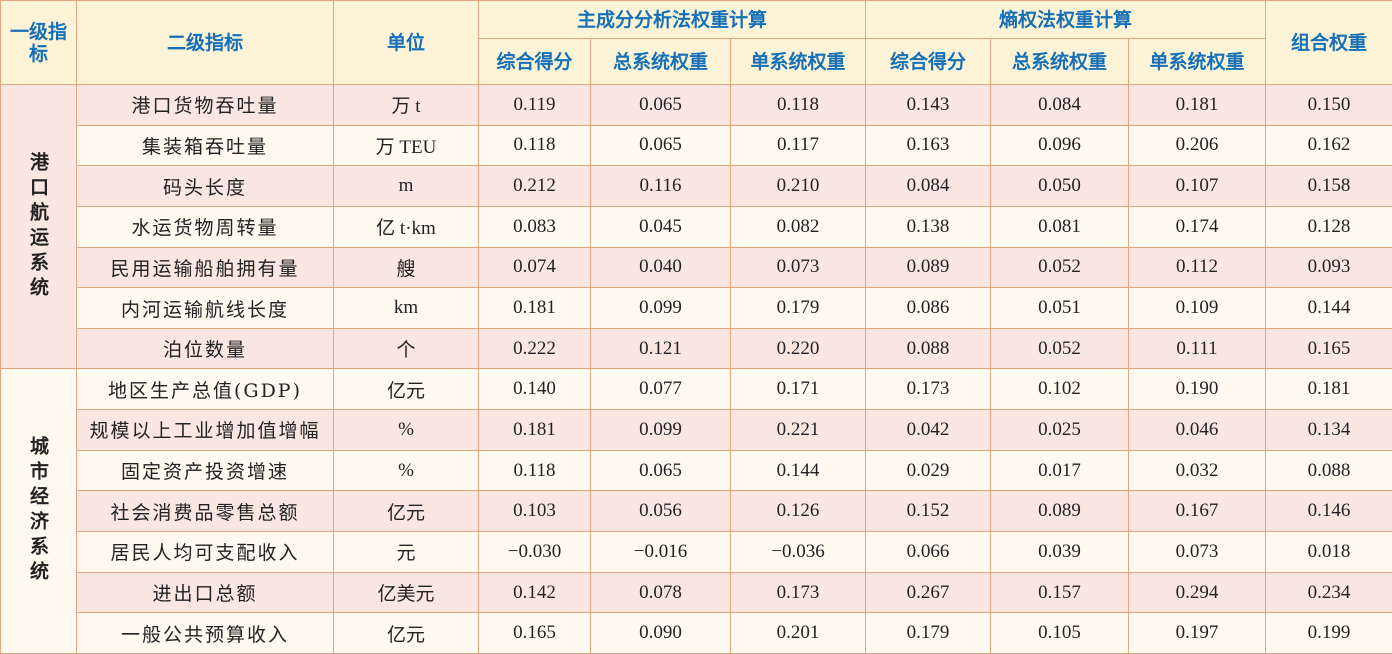 This screenshot has height=654, width=1392. Describe the element at coordinates (696, 348) in the screenshot. I see `table-row: 泊位数量个 0.222 0.121 0.220 0.088 0.052 0.111 0.165` at that location.